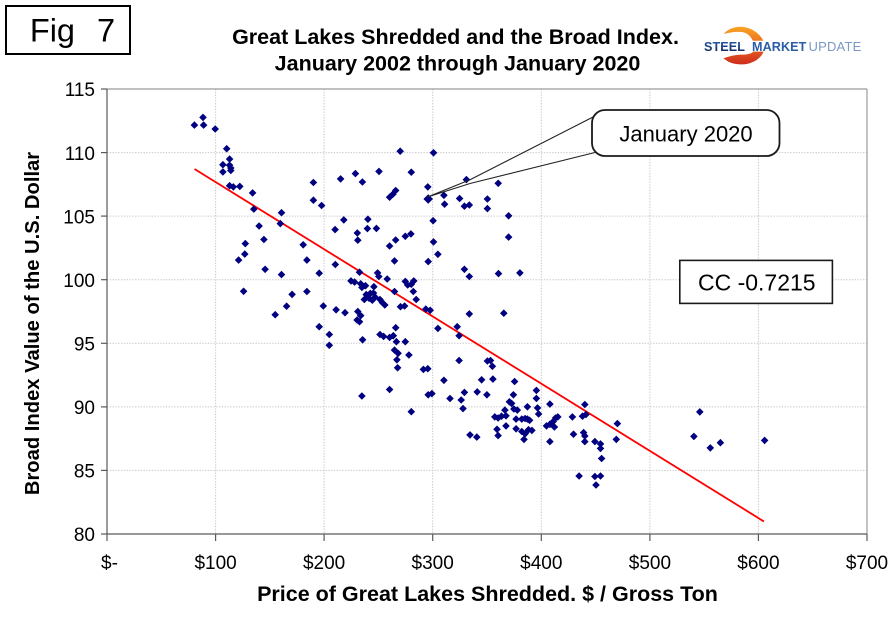 This screenshot has height=622, width=892. I want to click on svg-text: $500, so click(650, 563).